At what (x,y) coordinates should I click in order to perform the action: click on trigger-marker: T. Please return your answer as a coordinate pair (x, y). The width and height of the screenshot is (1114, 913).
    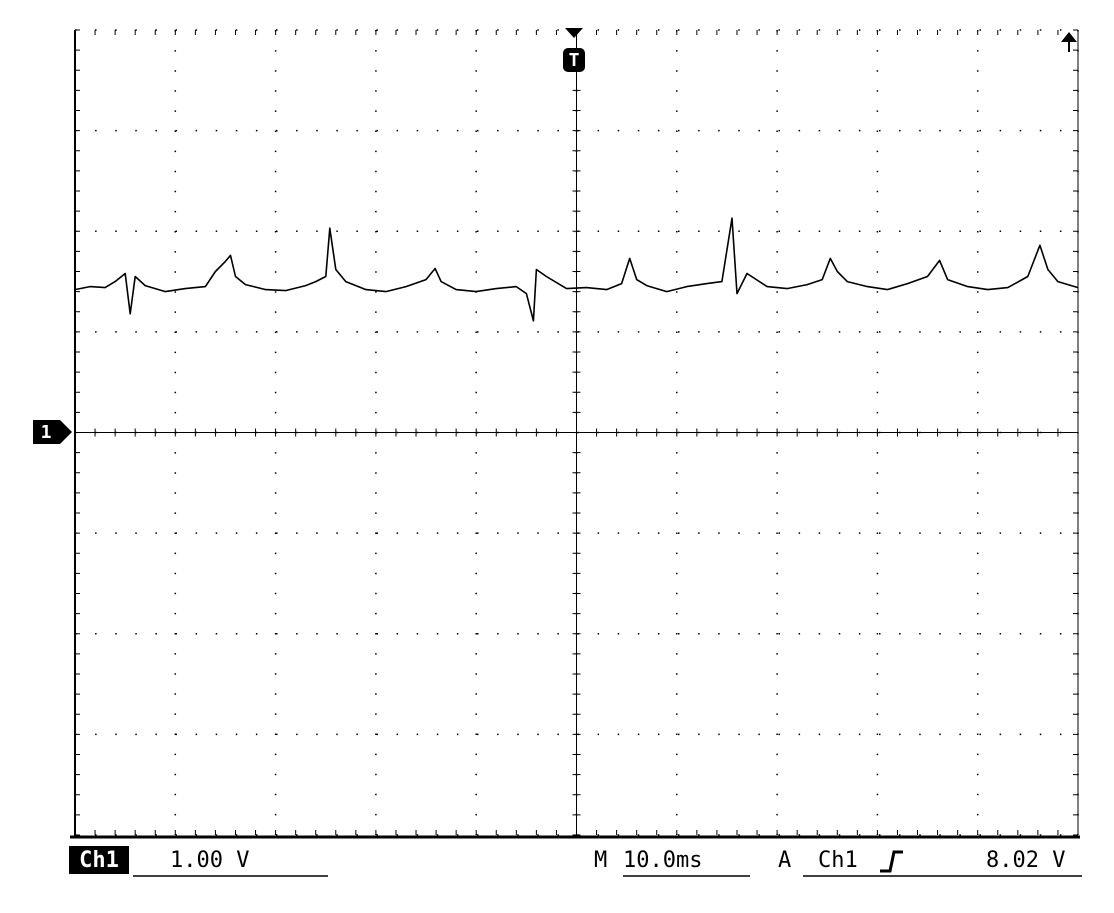
    Looking at the image, I should click on (574, 50).